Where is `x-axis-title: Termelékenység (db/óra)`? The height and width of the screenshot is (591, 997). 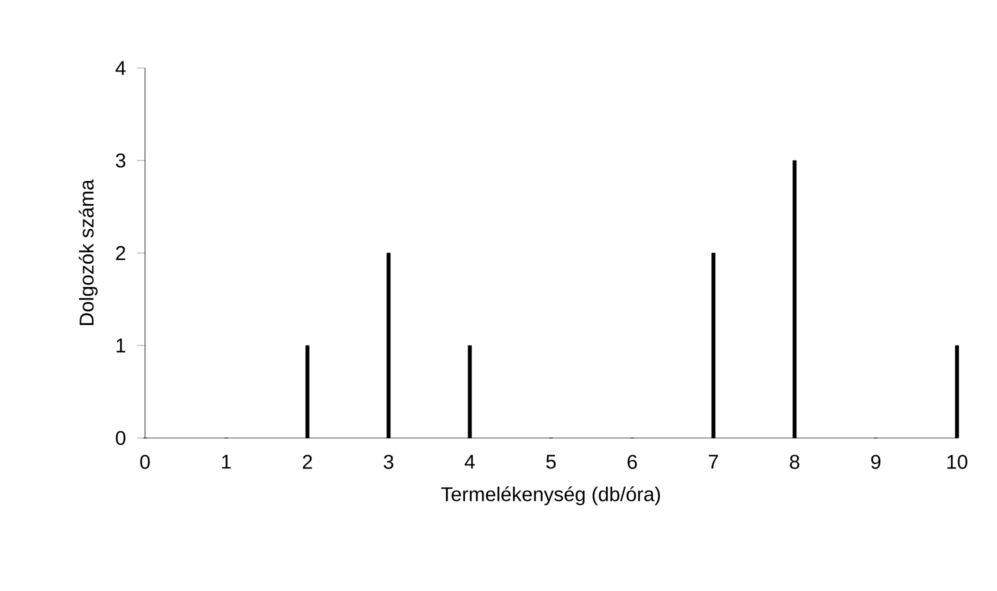 x-axis-title: Termelékenység (db/óra) is located at coordinates (550, 496).